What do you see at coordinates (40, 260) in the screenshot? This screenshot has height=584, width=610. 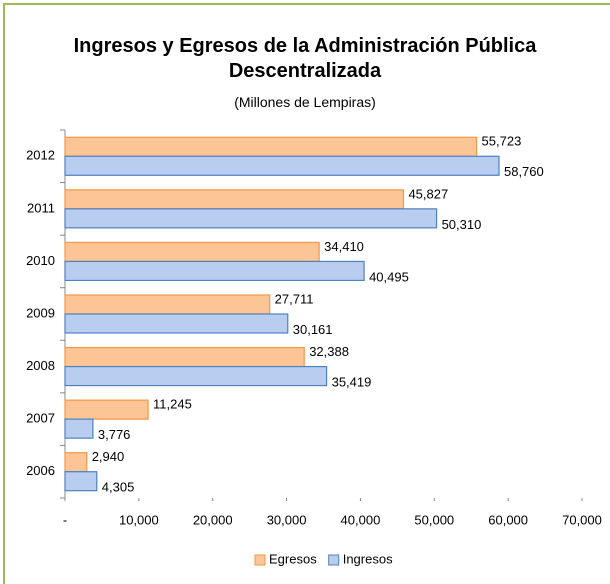 I see `y-tick-label: 2010` at bounding box center [40, 260].